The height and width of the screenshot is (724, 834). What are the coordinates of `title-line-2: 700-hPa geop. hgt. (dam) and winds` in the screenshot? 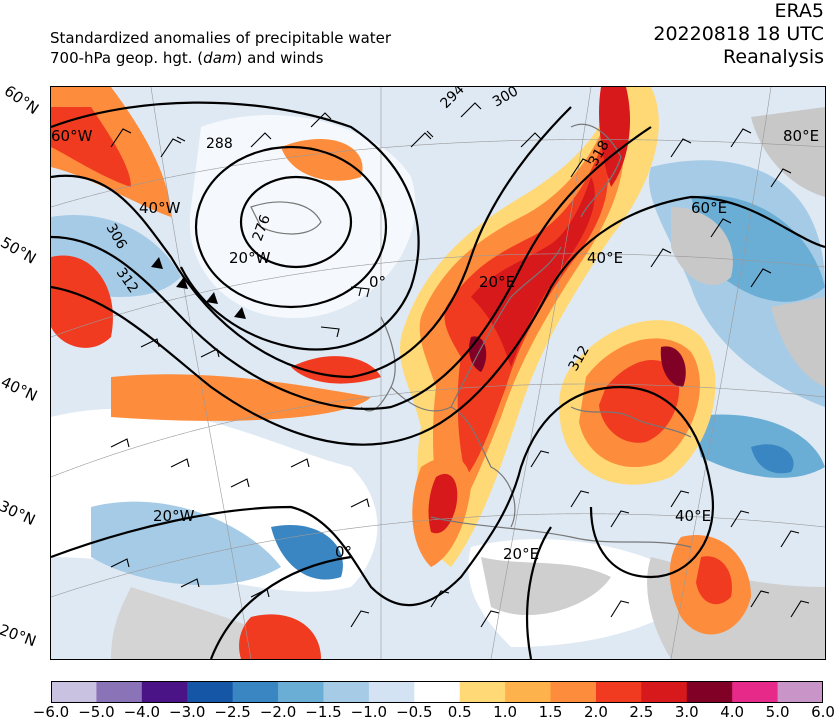 It's located at (220, 58).